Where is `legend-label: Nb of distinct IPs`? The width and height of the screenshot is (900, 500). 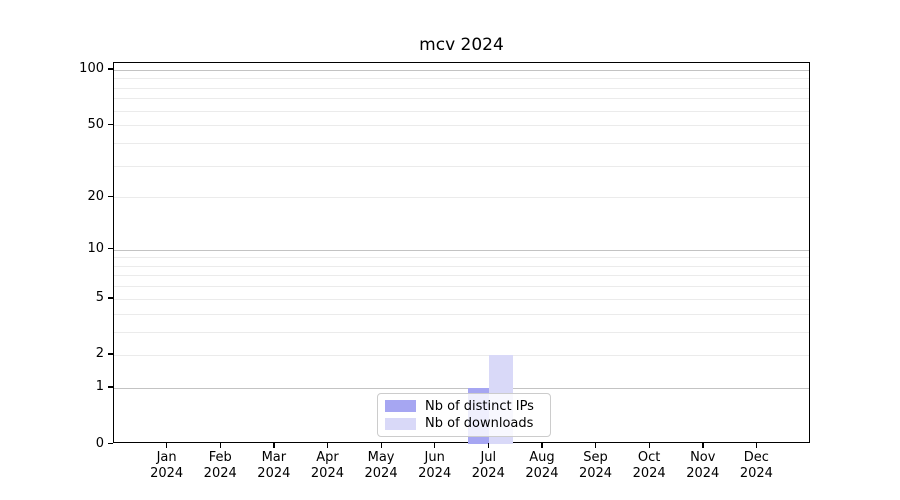
legend-label: Nb of distinct IPs is located at coordinates (479, 406).